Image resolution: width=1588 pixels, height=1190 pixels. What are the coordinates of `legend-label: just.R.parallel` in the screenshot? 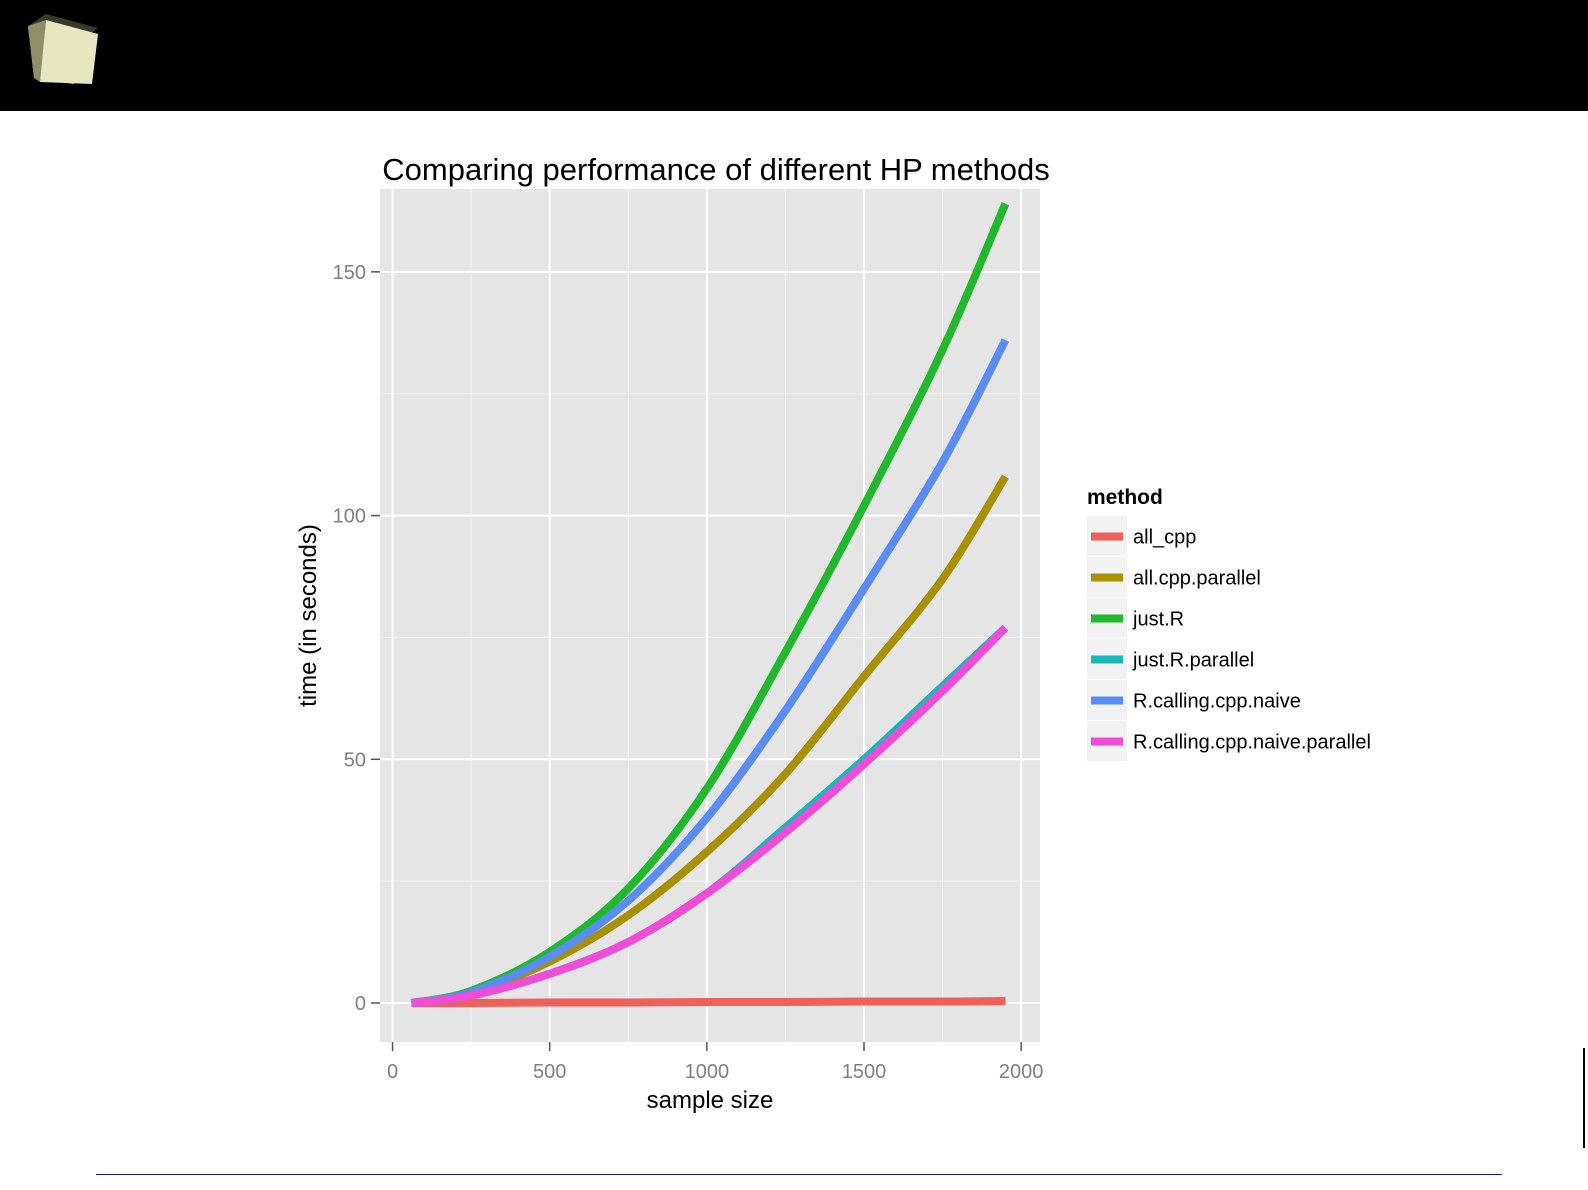 It's located at (1193, 661).